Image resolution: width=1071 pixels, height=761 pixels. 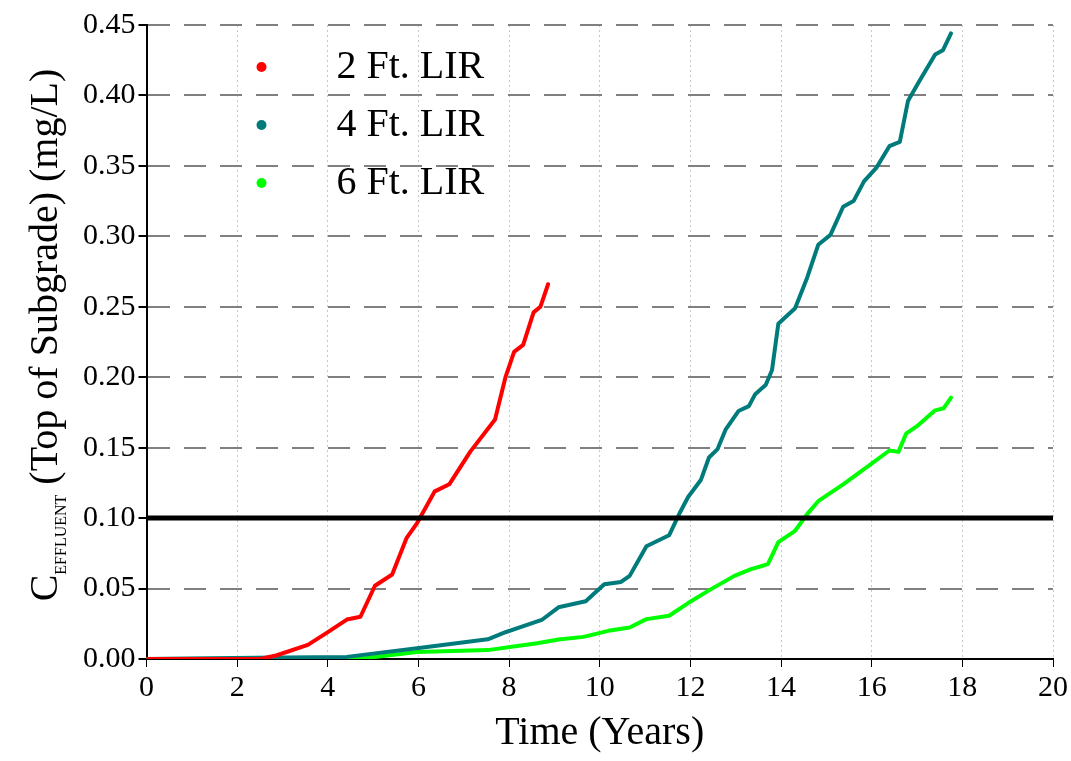 I want to click on y-tick-label: 0.10, so click(x=109, y=515).